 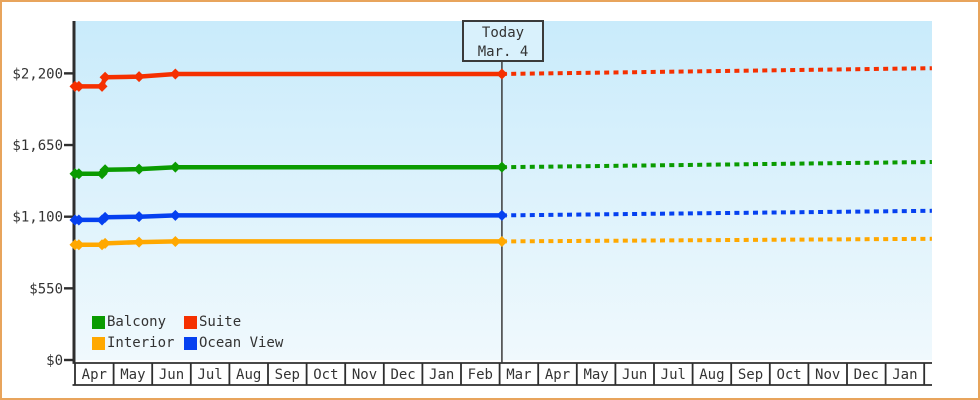 What do you see at coordinates (37, 74) in the screenshot?
I see `y-tick-label: $2,200` at bounding box center [37, 74].